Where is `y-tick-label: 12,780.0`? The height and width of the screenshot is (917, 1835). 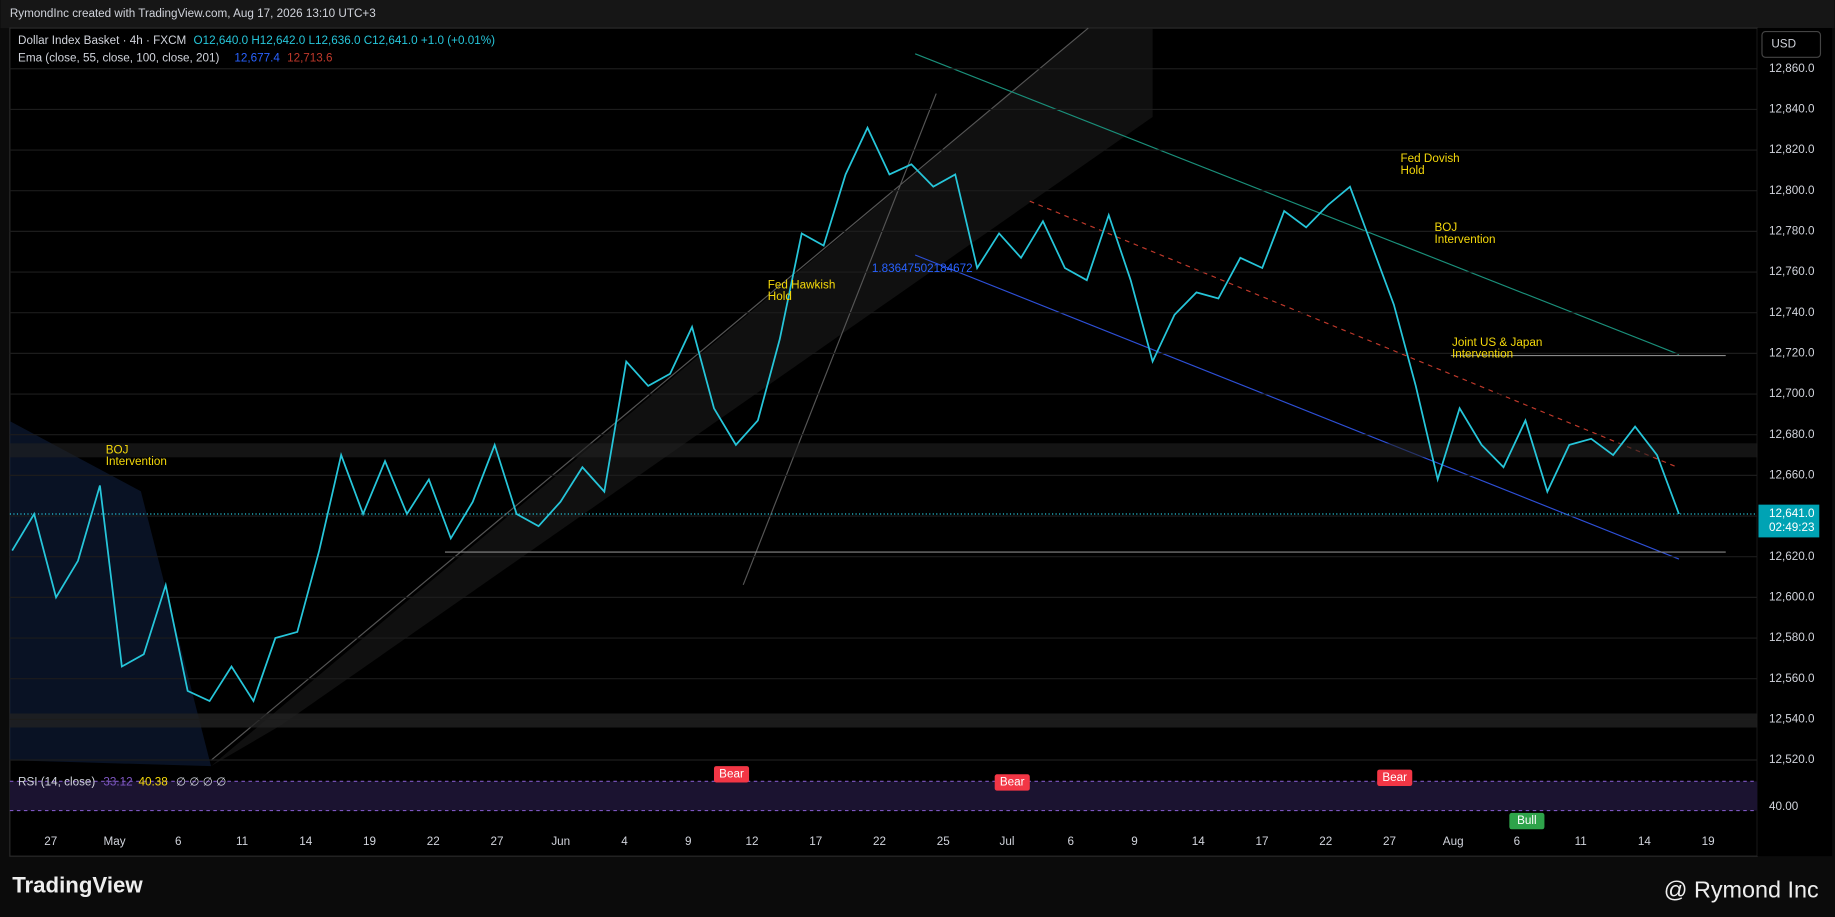
y-tick-label: 12,780.0 is located at coordinates (1792, 230).